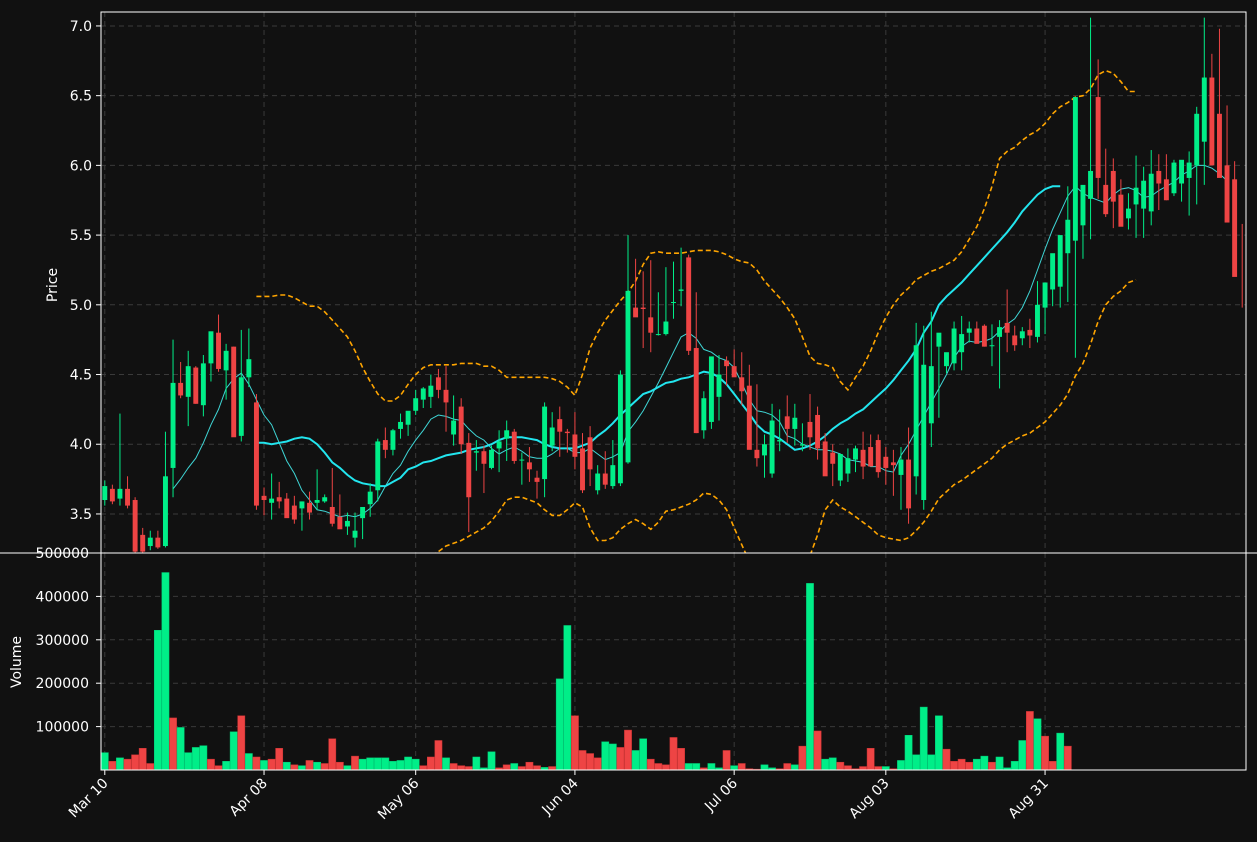  What do you see at coordinates (62, 554) in the screenshot?
I see `volume-y-tick-label: 500000` at bounding box center [62, 554].